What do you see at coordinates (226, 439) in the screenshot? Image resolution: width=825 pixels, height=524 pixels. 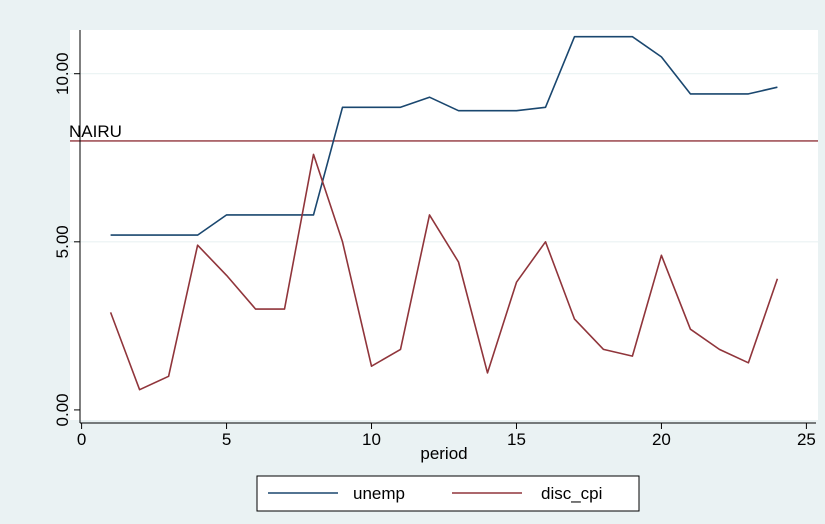 I see `x-tick-label-1: 5` at bounding box center [226, 439].